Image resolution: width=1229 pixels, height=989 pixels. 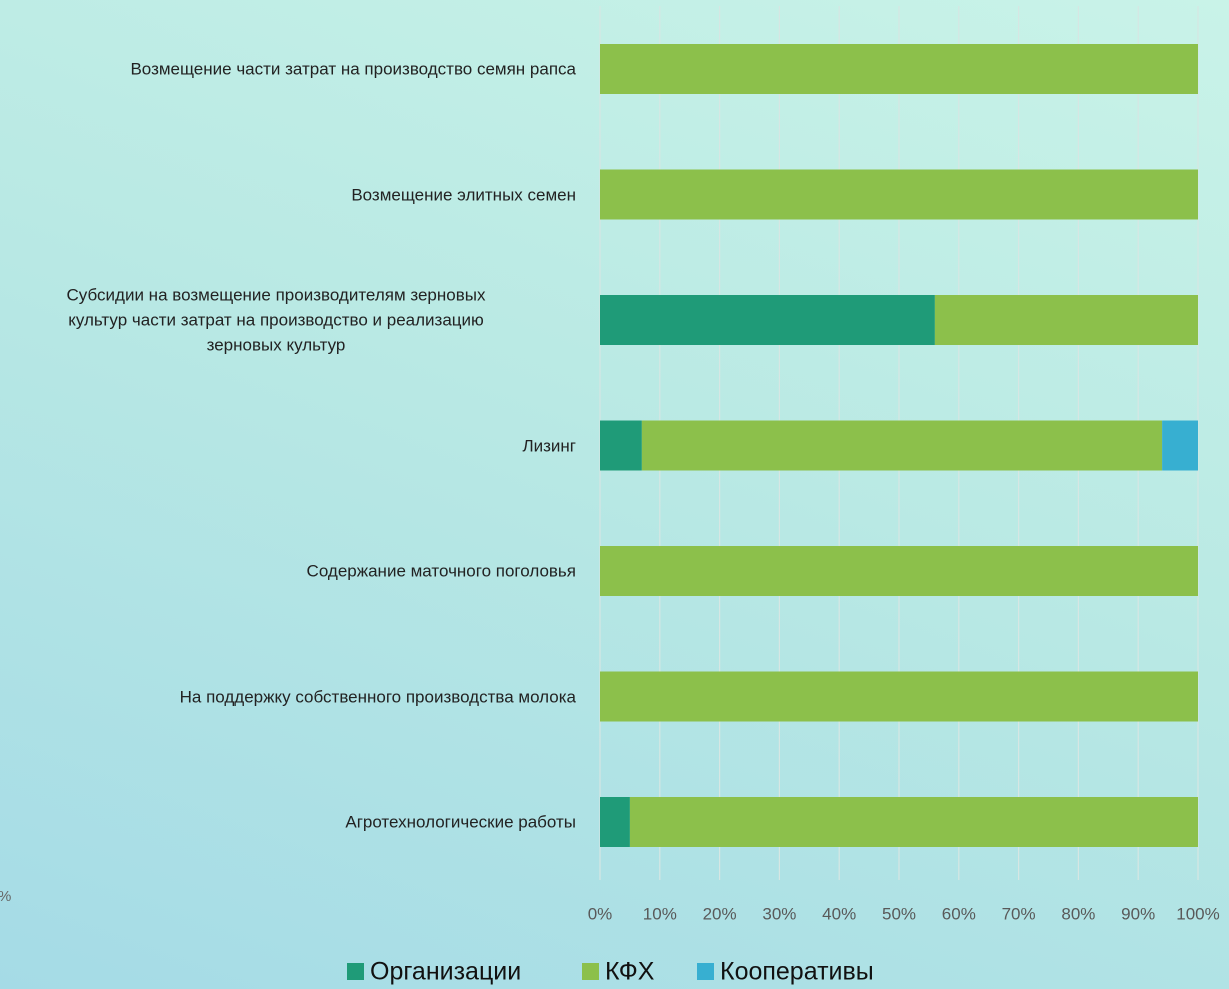 I want to click on legend-label: КФХ, so click(x=630, y=972).